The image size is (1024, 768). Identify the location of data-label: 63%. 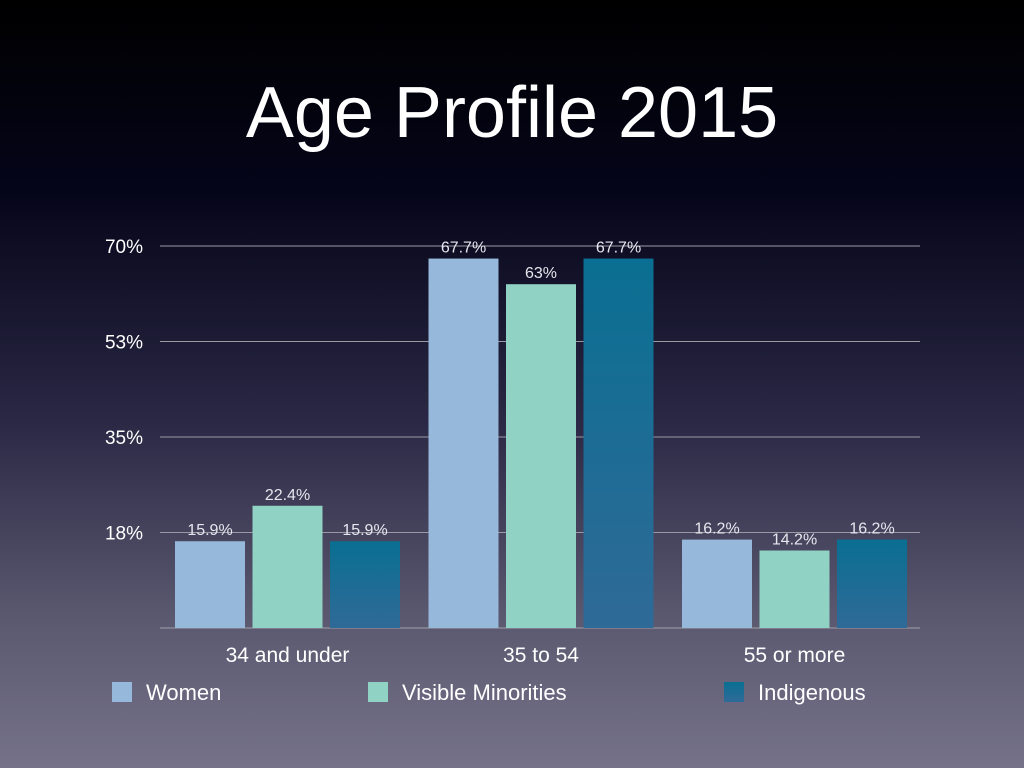
(541, 273).